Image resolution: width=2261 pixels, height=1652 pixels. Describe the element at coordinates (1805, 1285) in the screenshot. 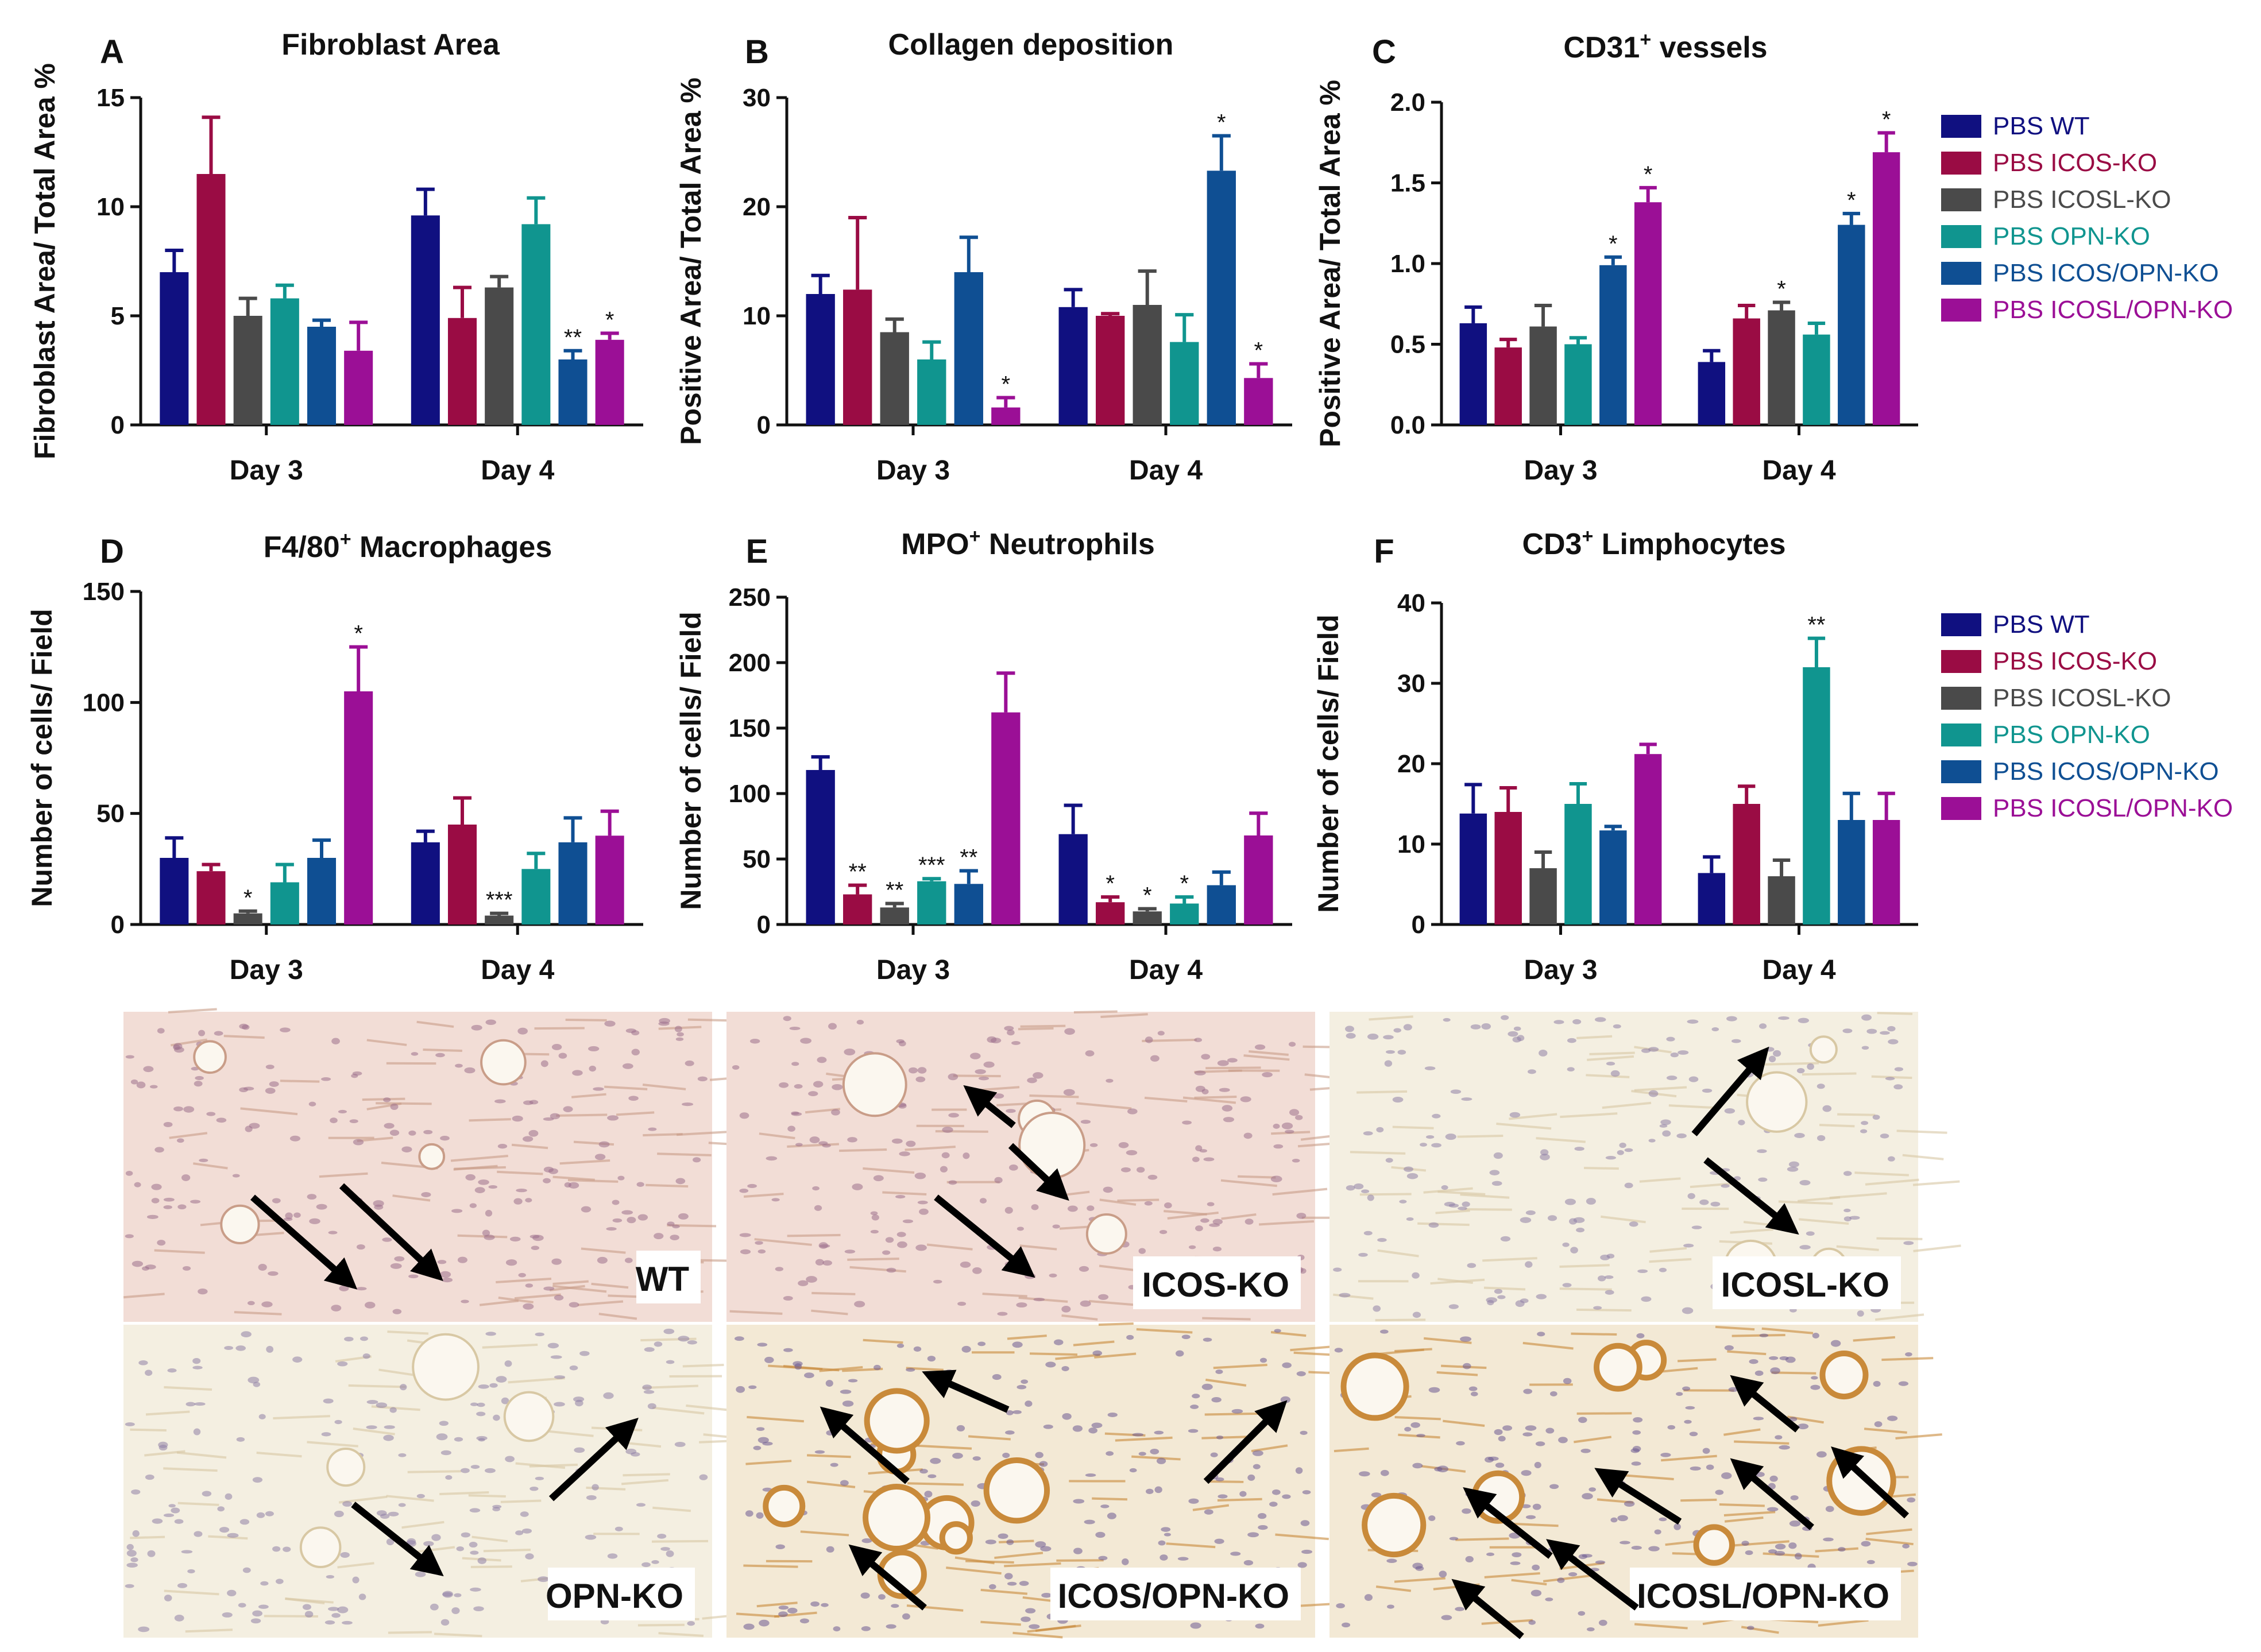

I see `micrograph-label: ICOSL-KO` at that location.